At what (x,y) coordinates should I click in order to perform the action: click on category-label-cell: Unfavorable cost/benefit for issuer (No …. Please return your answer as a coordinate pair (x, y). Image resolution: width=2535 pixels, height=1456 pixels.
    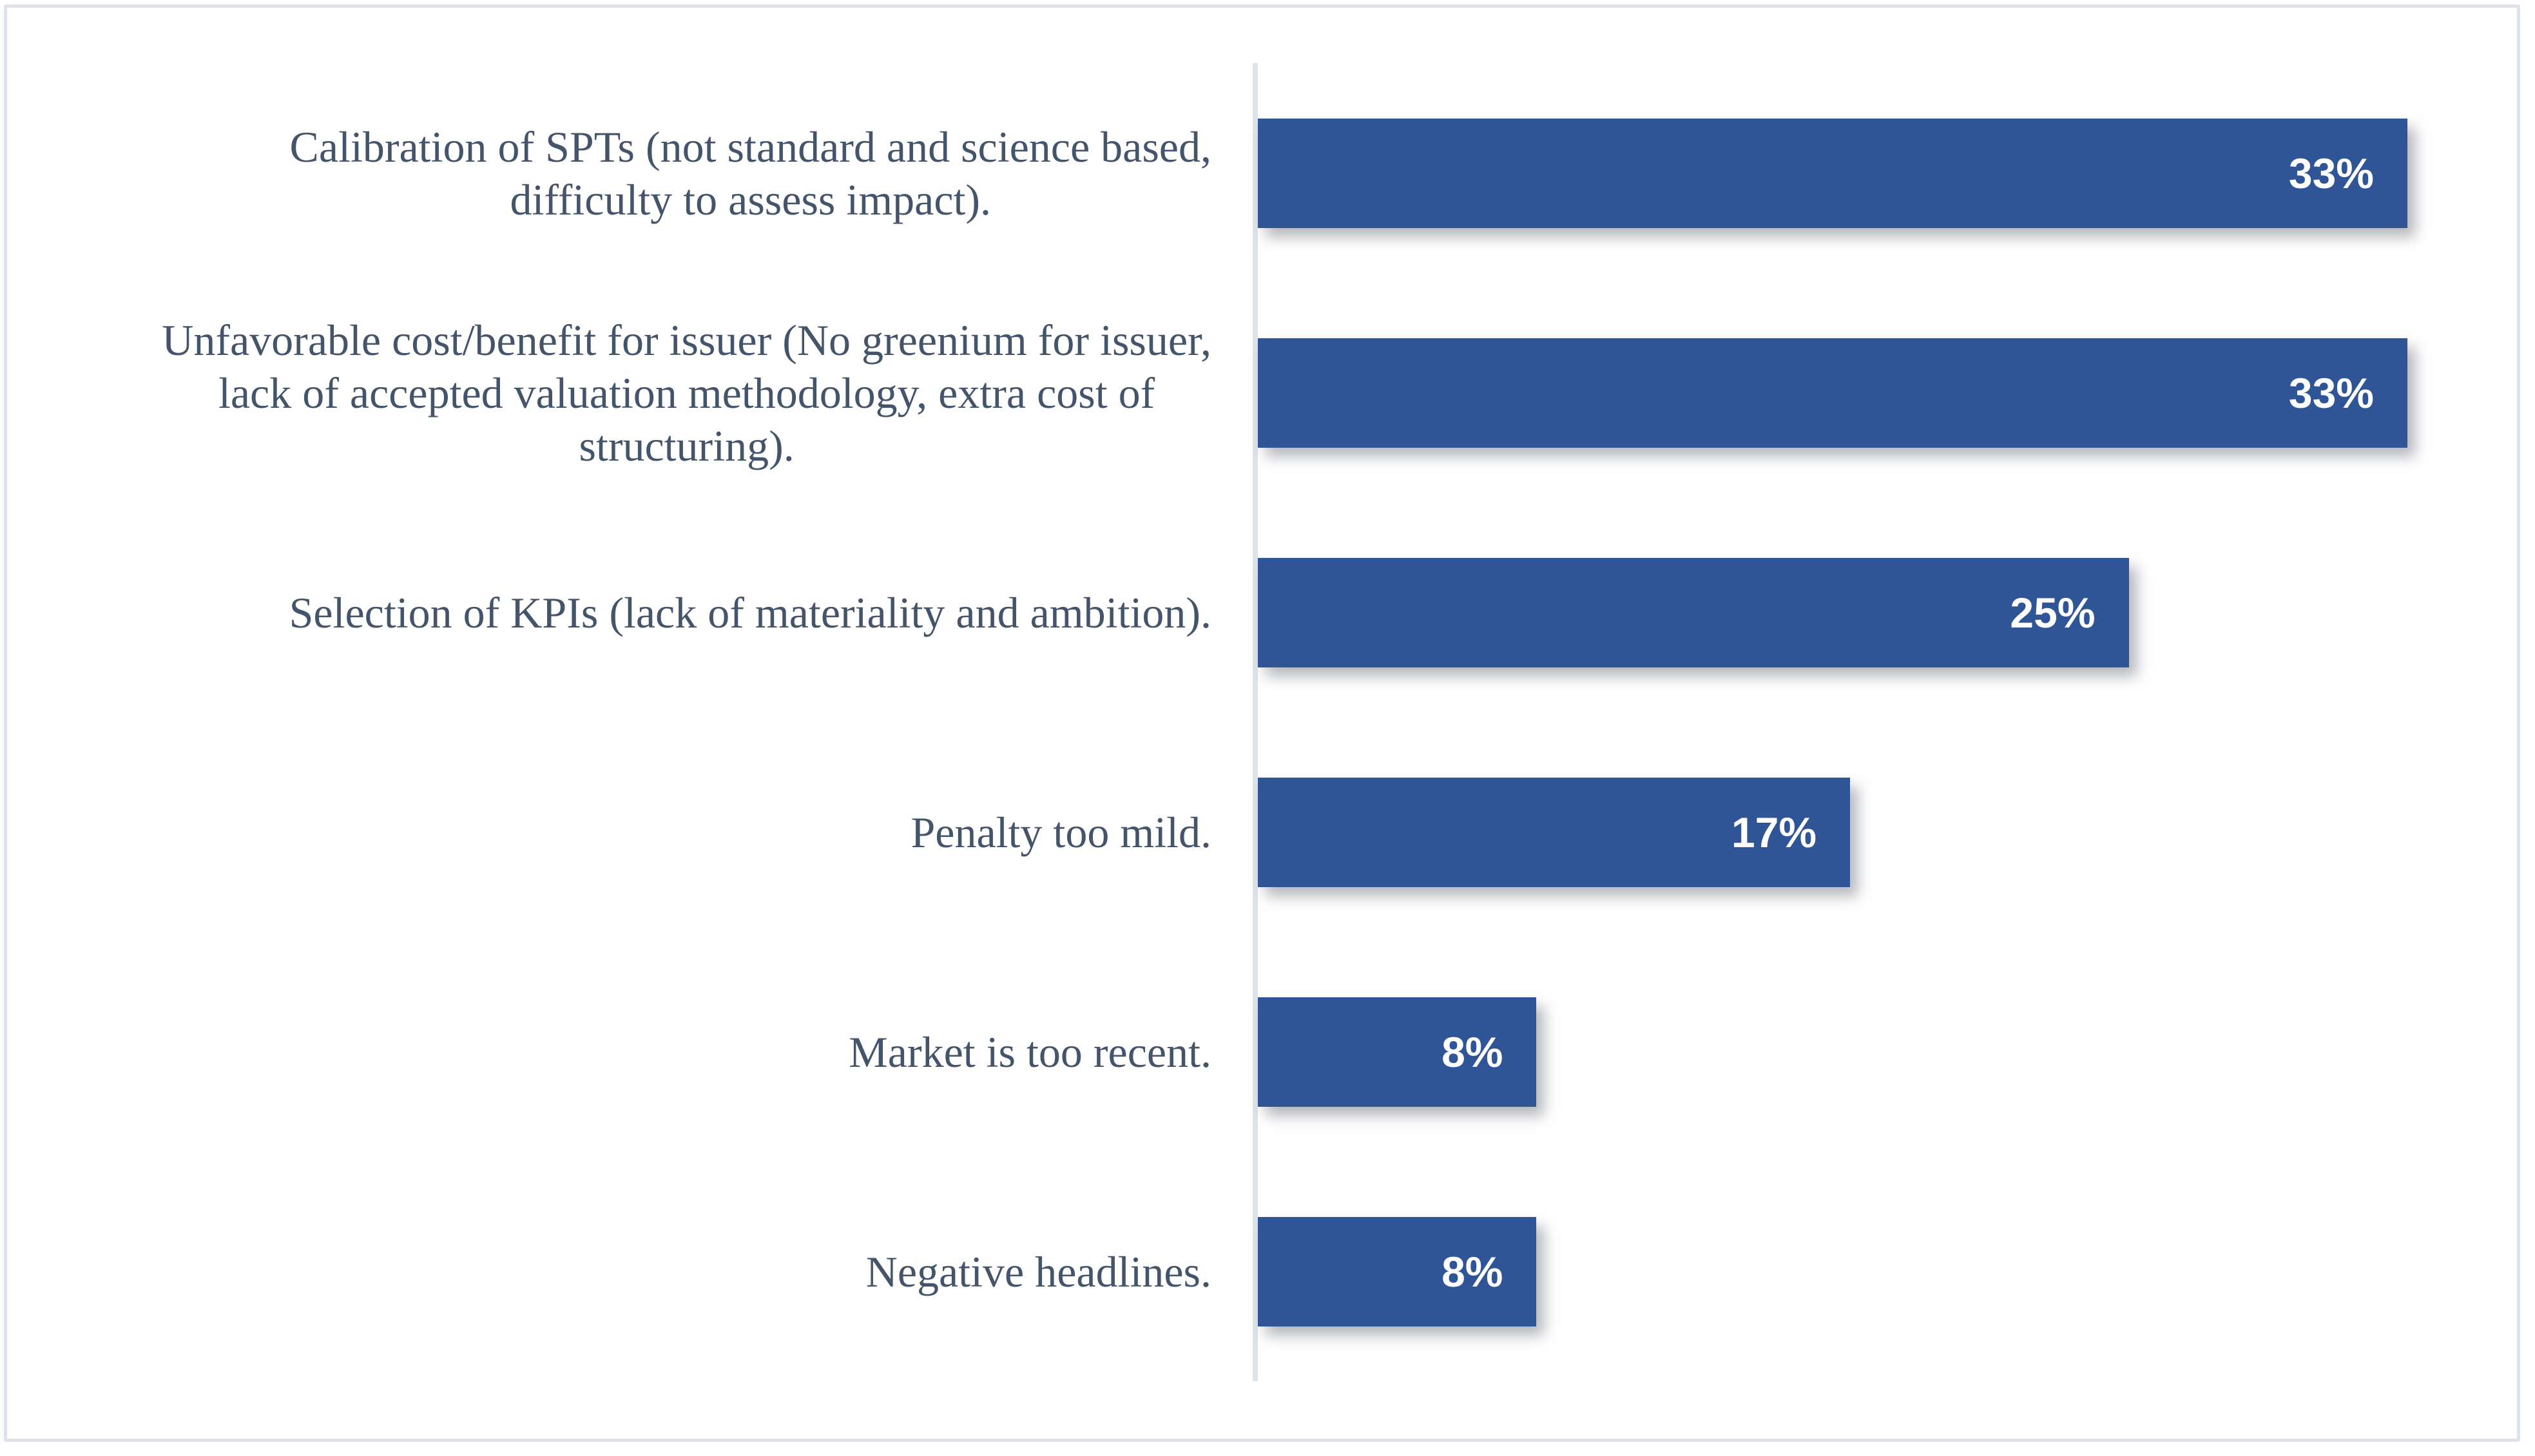
    Looking at the image, I should click on (636, 393).